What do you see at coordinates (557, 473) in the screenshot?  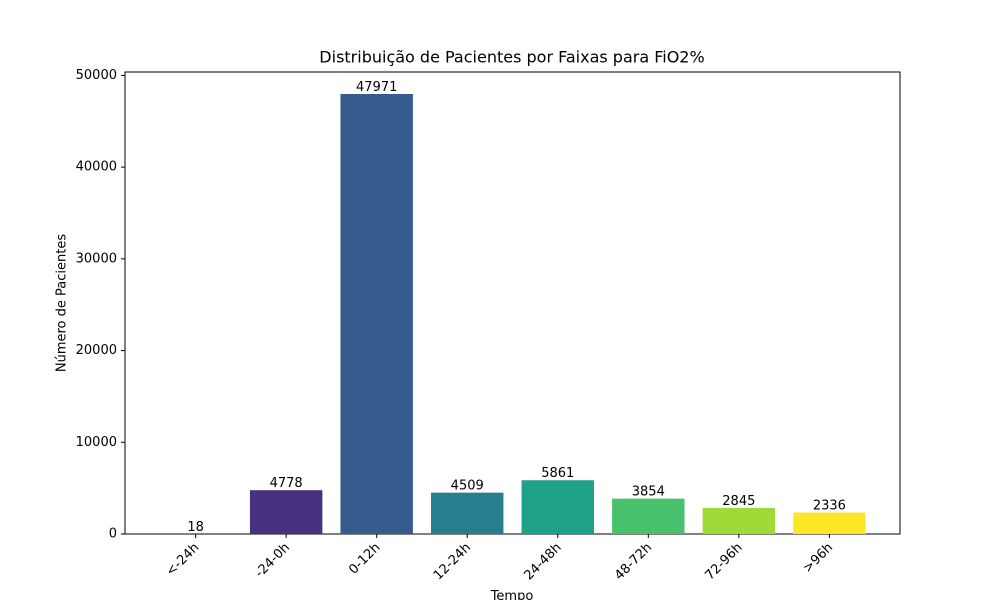 I see `data-label: 5861` at bounding box center [557, 473].